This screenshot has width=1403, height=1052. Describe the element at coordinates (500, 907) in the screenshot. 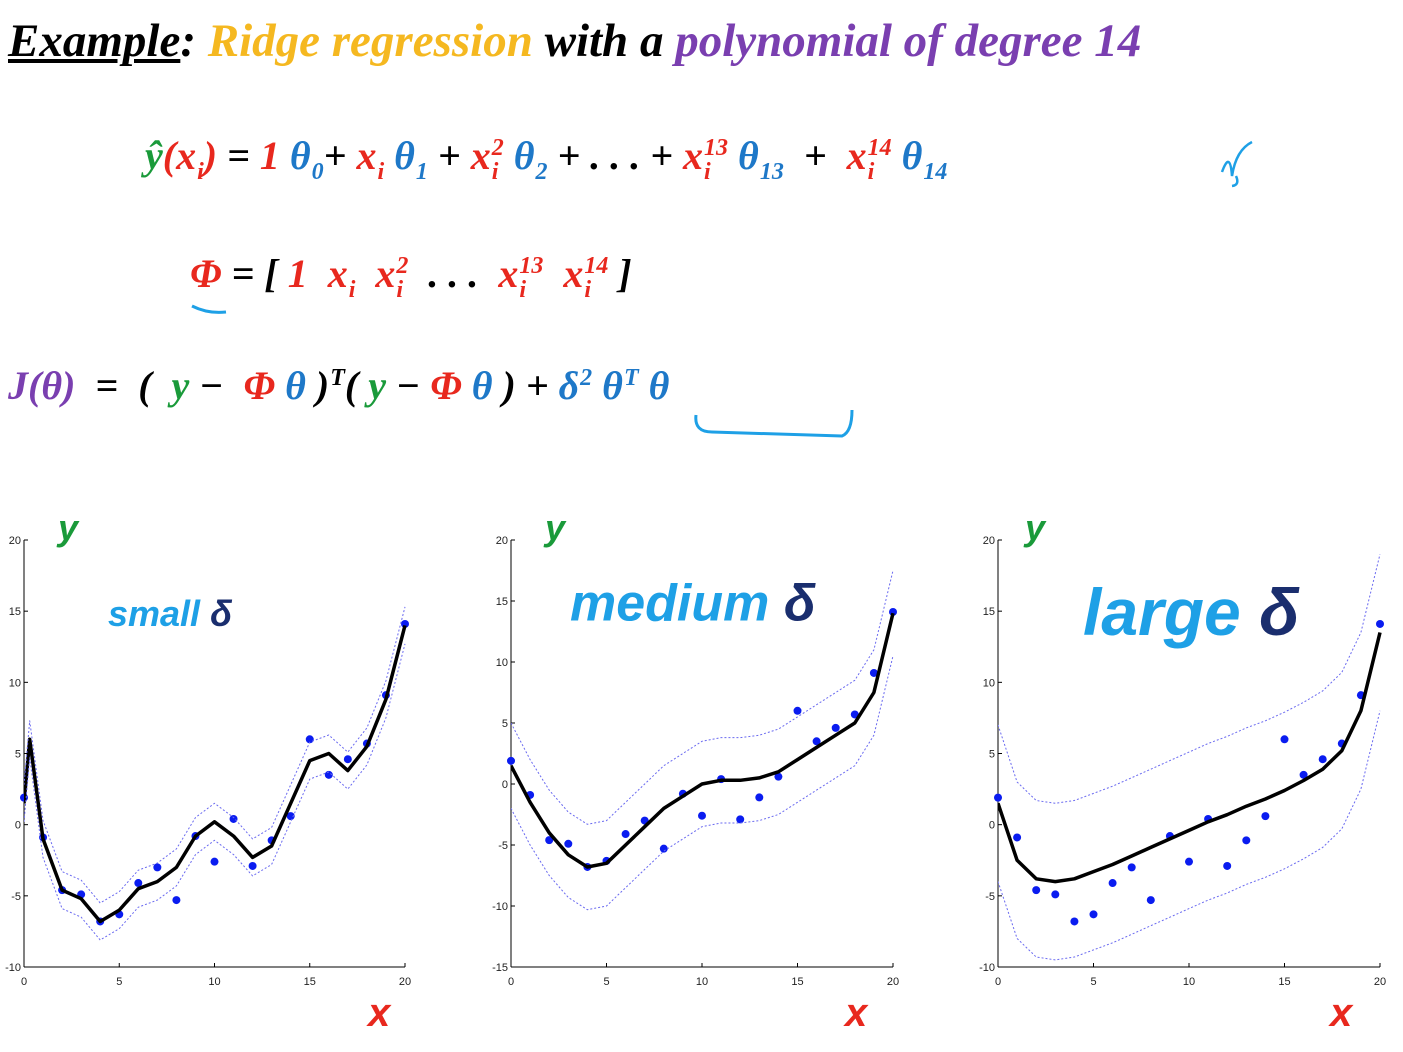

I see `y-tick-label: -10` at that location.